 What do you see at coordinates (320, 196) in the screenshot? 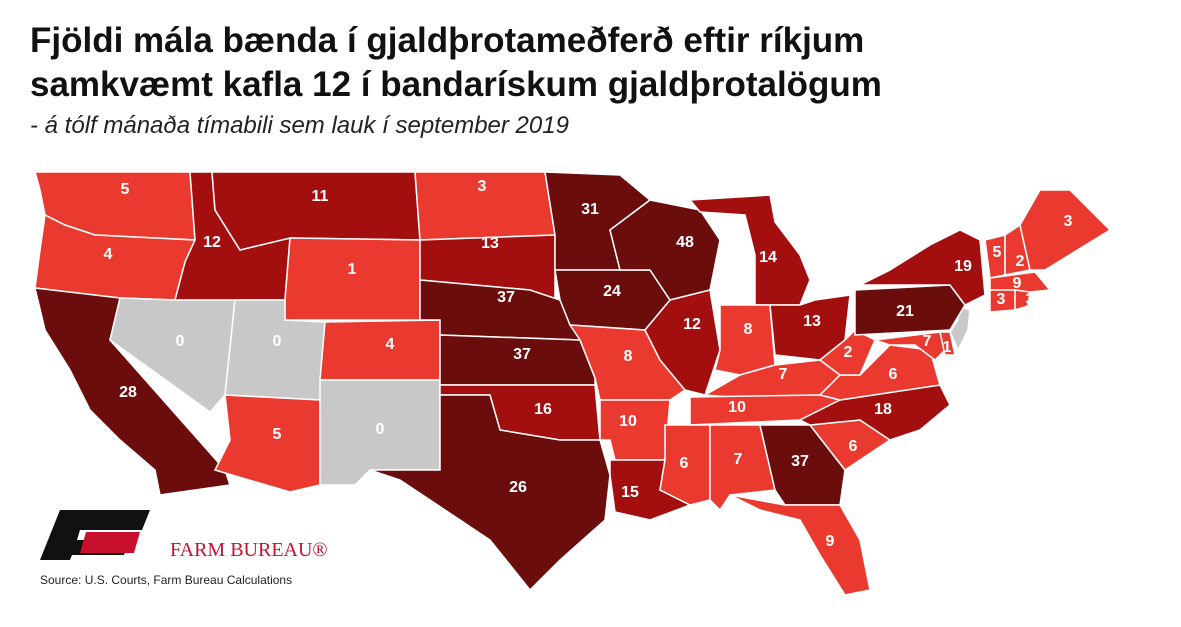
I see `state-value-label: 11` at bounding box center [320, 196].